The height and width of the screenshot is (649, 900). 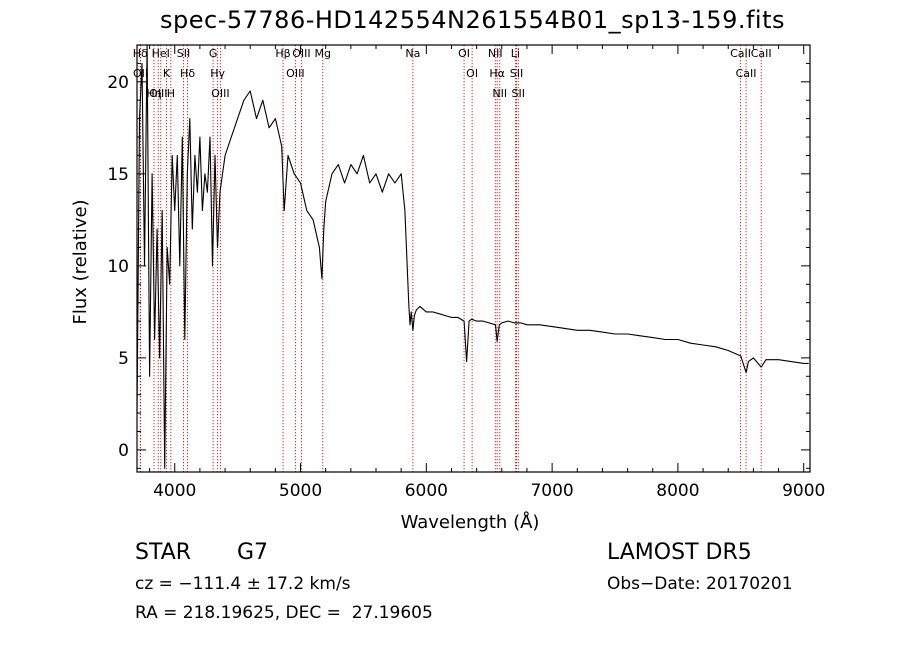 What do you see at coordinates (300, 491) in the screenshot?
I see `x-tick-label: 5000` at bounding box center [300, 491].